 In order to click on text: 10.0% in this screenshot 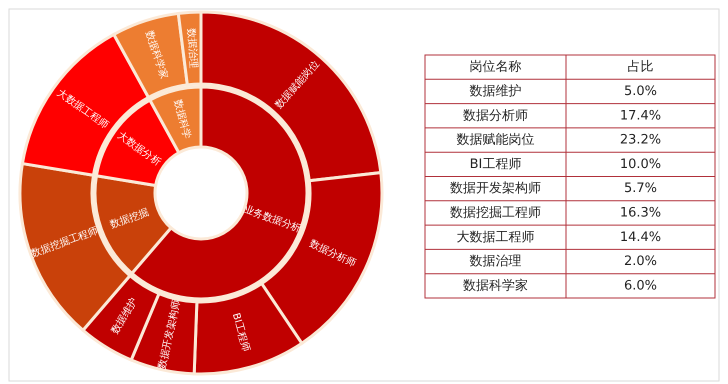, I will do `click(641, 164)`.